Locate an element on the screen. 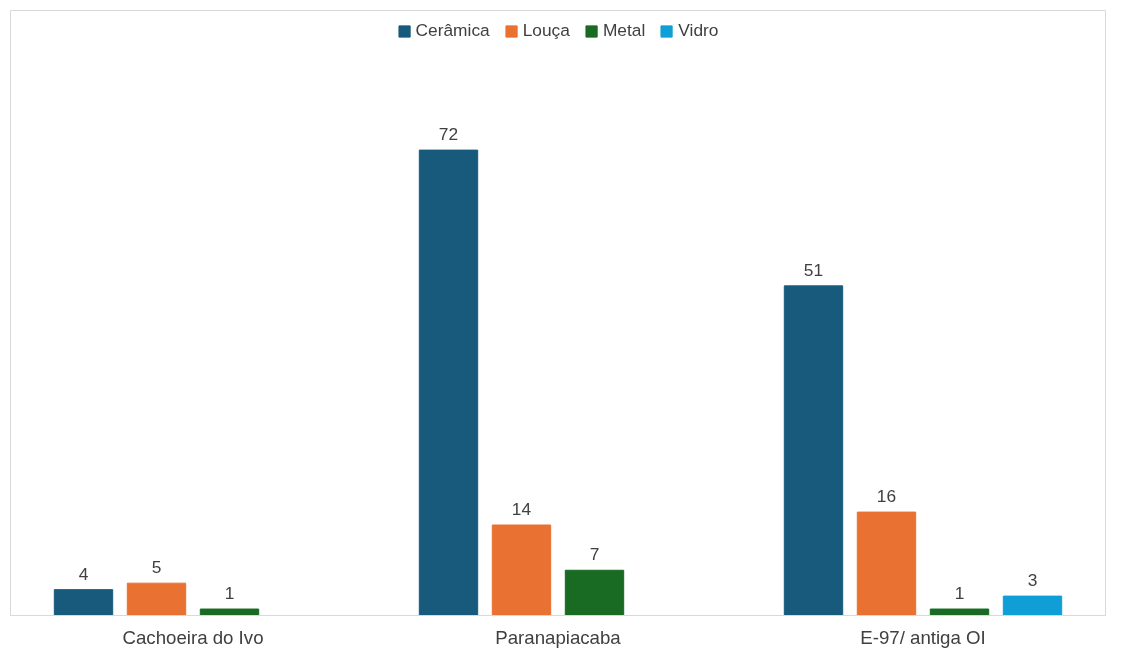  legend-label: Cerâmica is located at coordinates (452, 30).